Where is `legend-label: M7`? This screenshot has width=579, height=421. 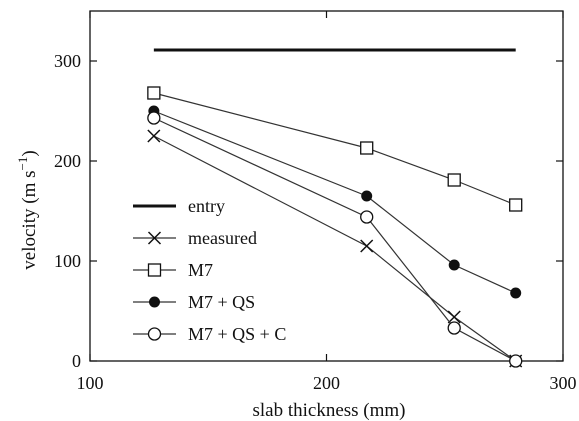 legend-label: M7 is located at coordinates (200, 270).